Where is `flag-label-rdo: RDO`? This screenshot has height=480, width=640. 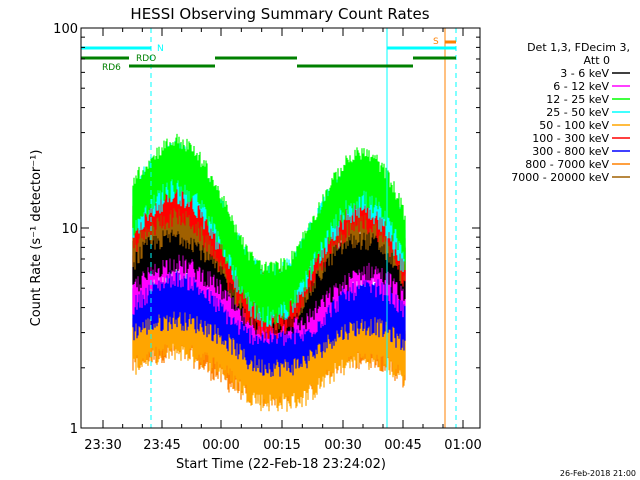
flag-label-rdo: RDO is located at coordinates (146, 59).